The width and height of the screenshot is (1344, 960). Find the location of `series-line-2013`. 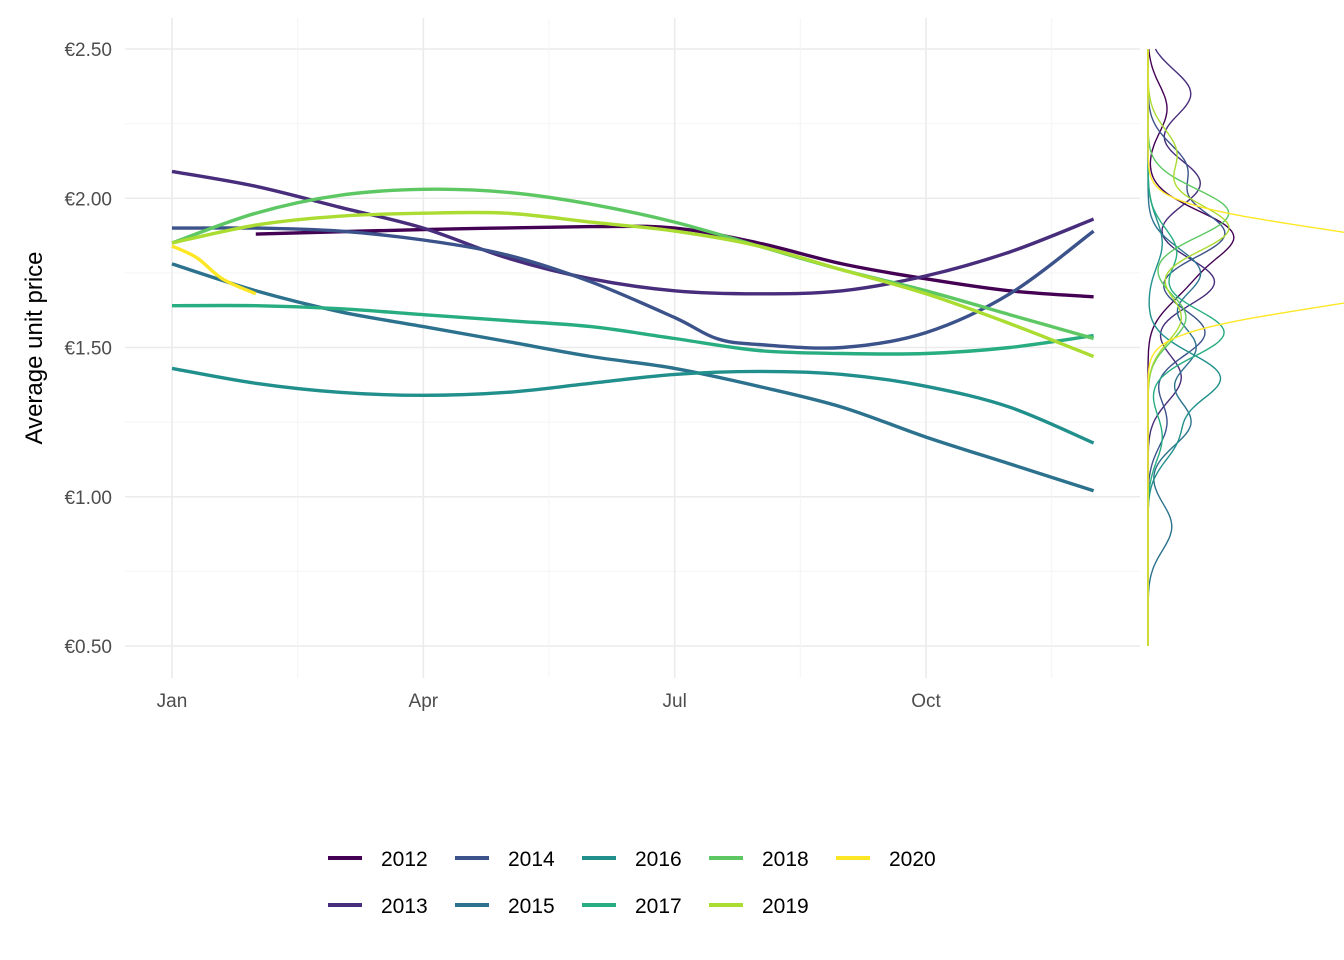

series-line-2013 is located at coordinates (633, 232).